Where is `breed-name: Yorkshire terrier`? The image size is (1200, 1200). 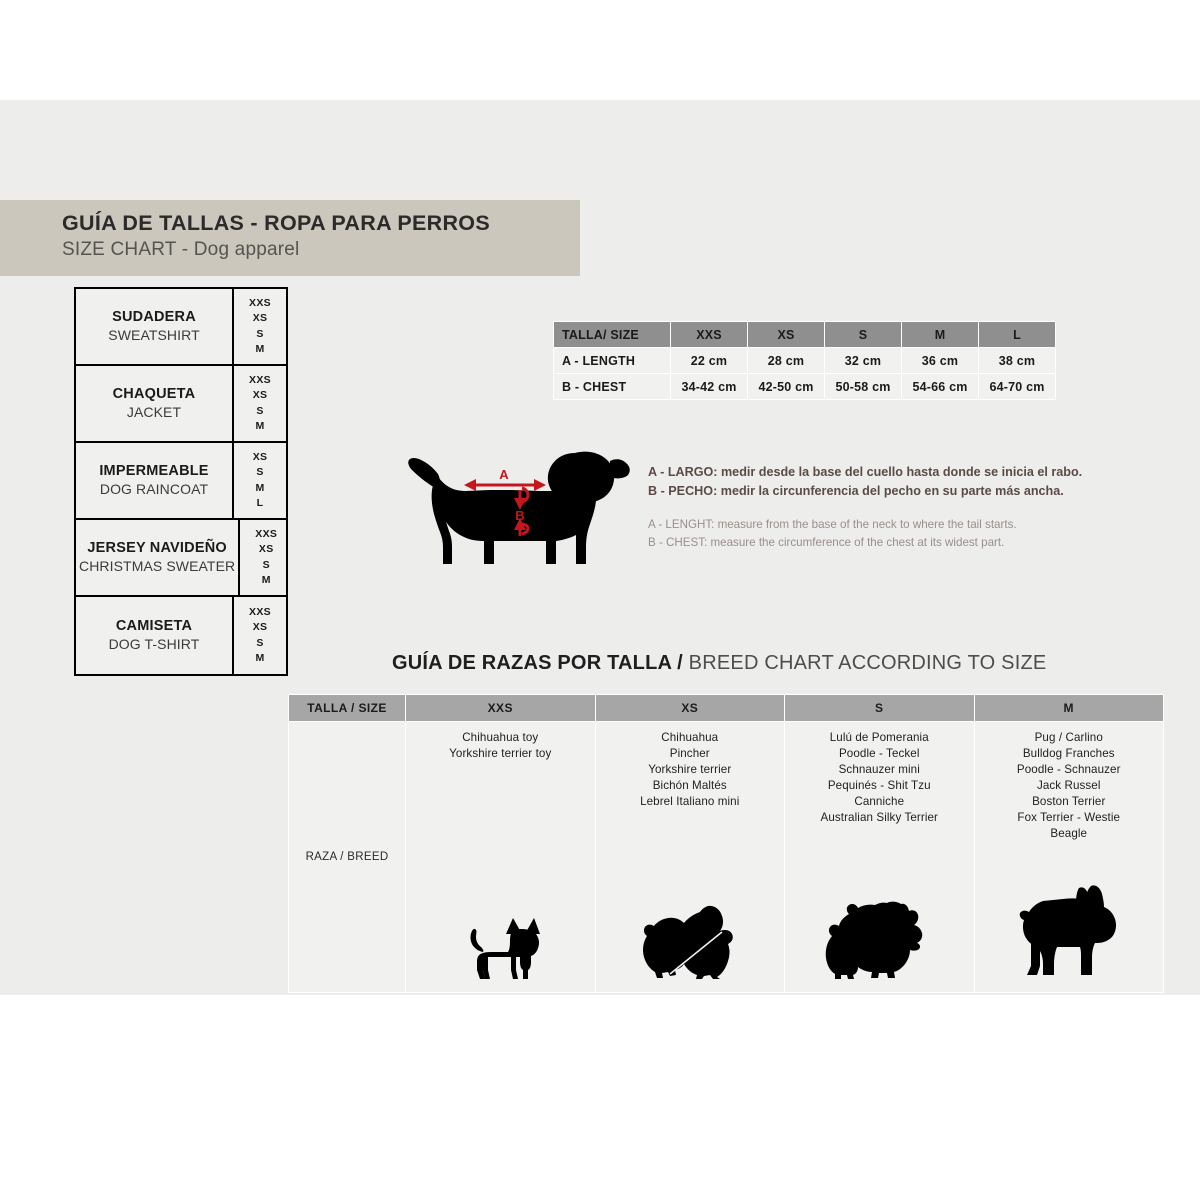
breed-name: Yorkshire terrier is located at coordinates (690, 769).